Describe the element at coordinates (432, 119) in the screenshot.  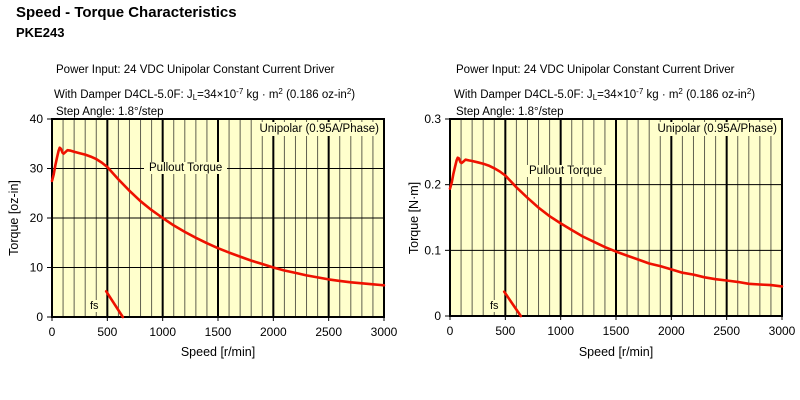
I see `y-tick-label: 0.3` at that location.